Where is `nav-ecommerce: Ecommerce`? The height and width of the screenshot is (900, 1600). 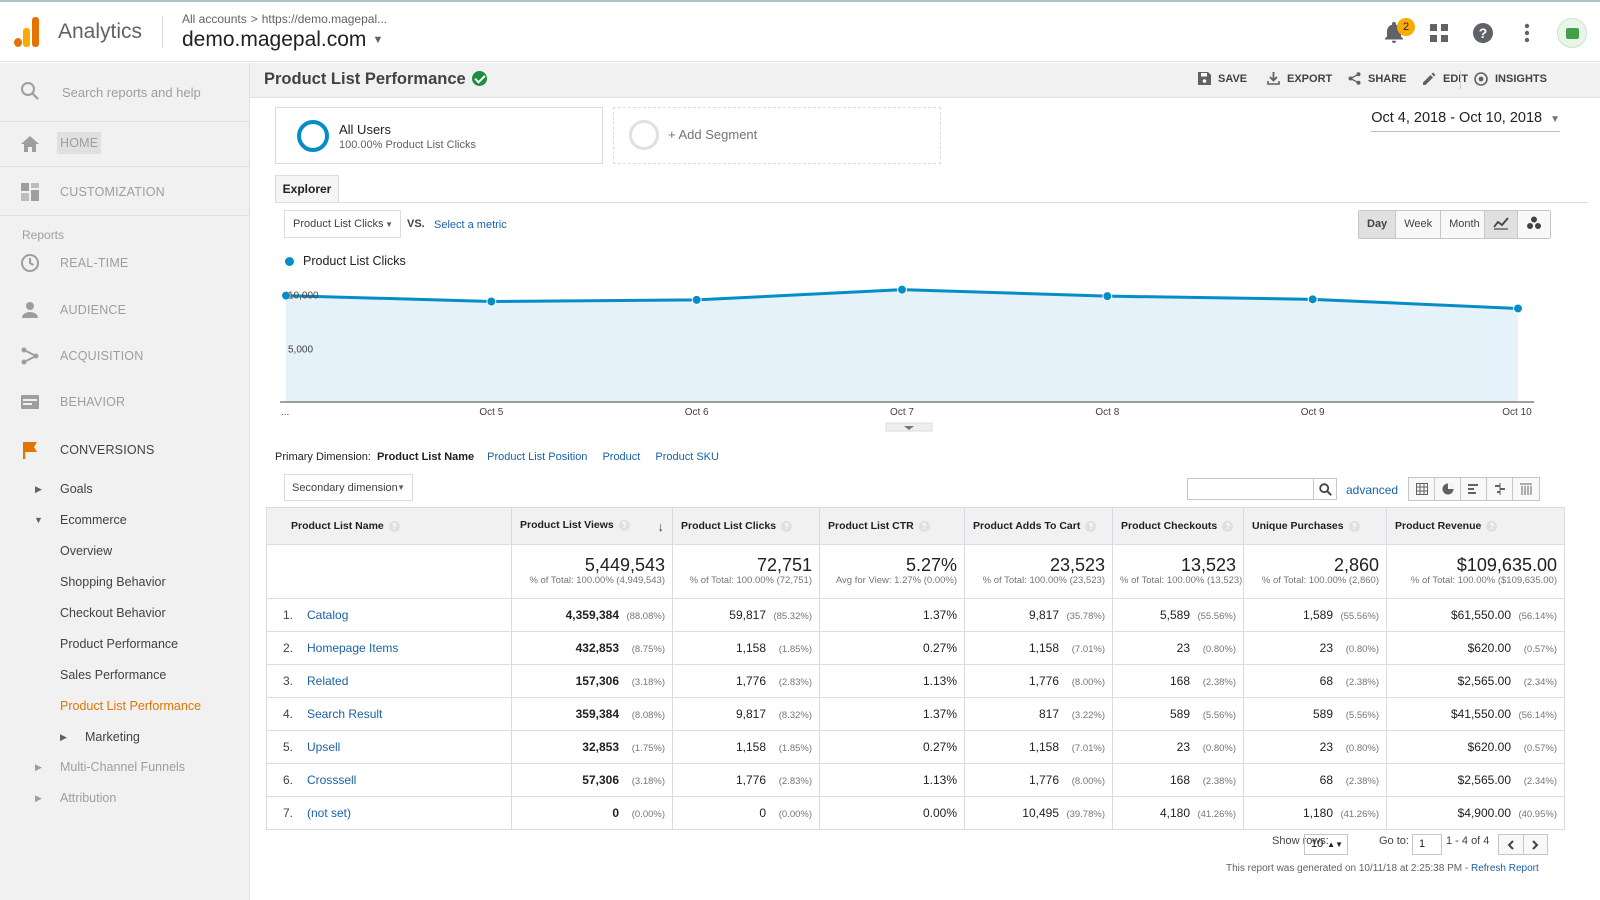
nav-ecommerce: Ecommerce is located at coordinates (93, 520).